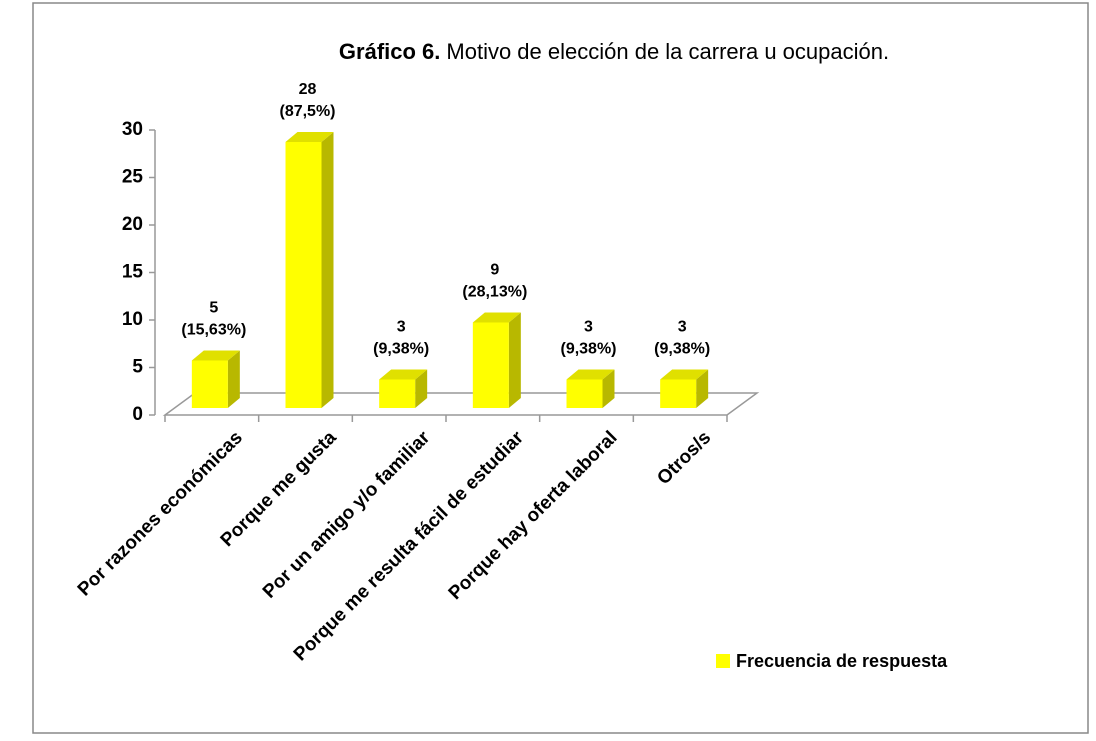 This screenshot has height=741, width=1096. Describe the element at coordinates (133, 272) in the screenshot. I see `y-tick-label: 15` at that location.